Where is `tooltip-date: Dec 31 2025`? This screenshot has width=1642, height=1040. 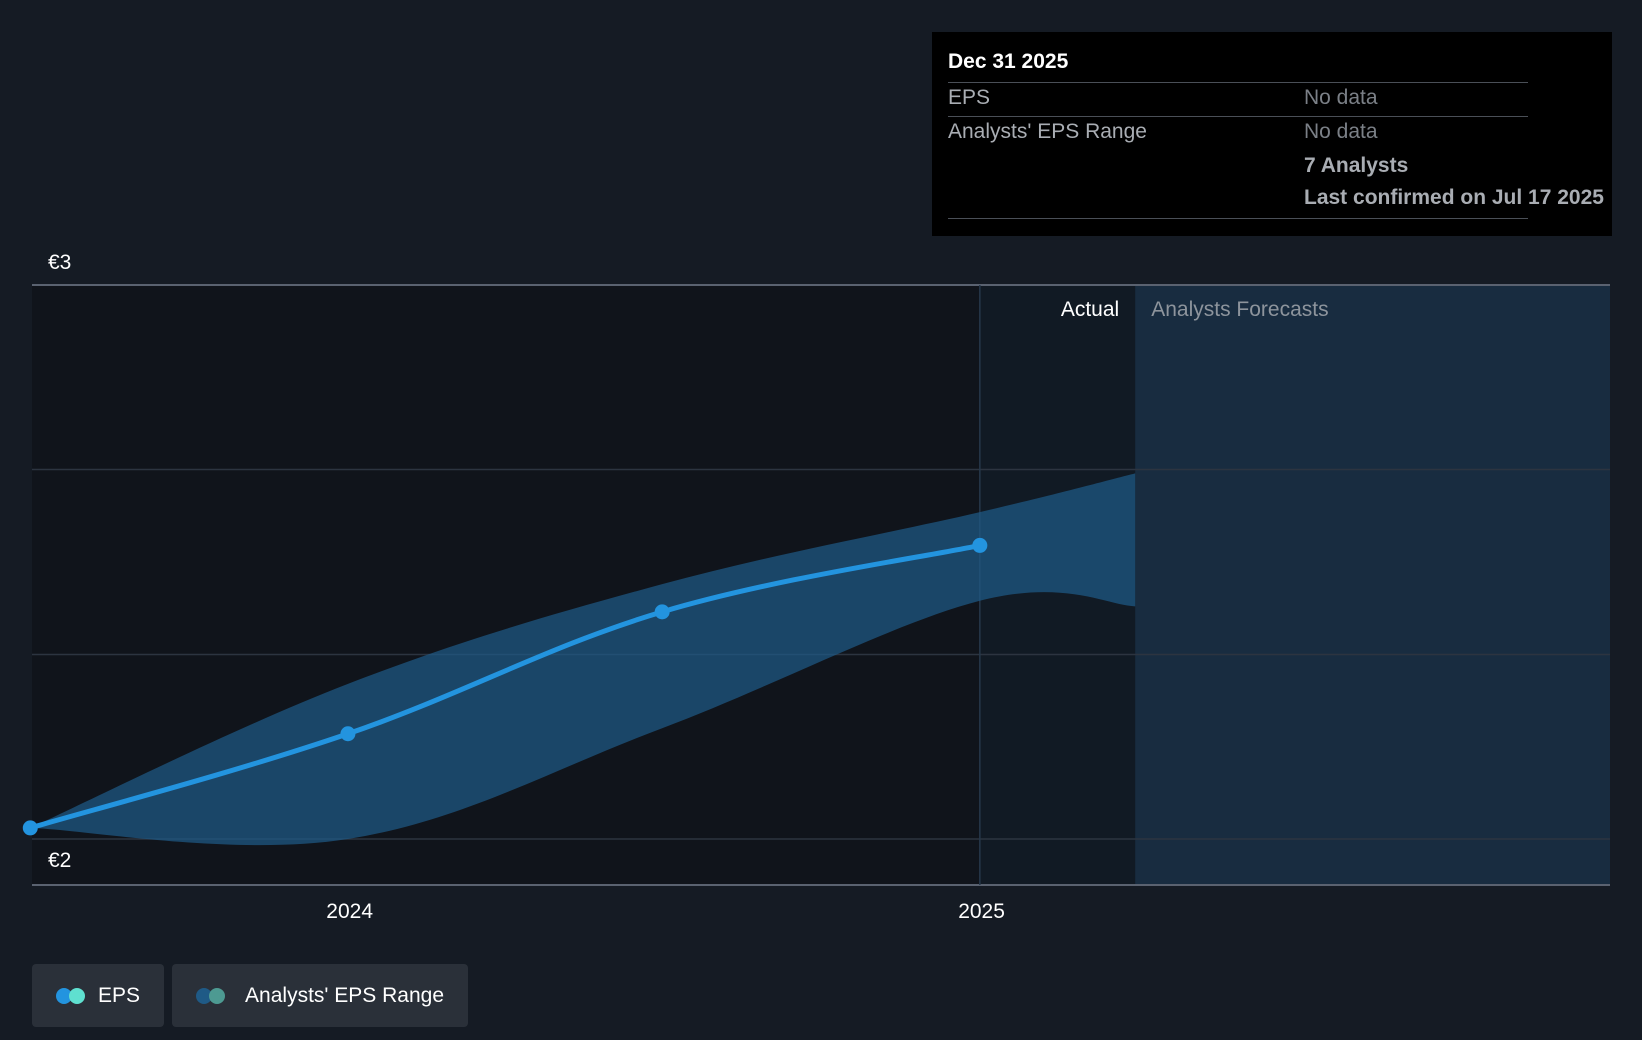 tooltip-date: Dec 31 2025 is located at coordinates (1008, 61).